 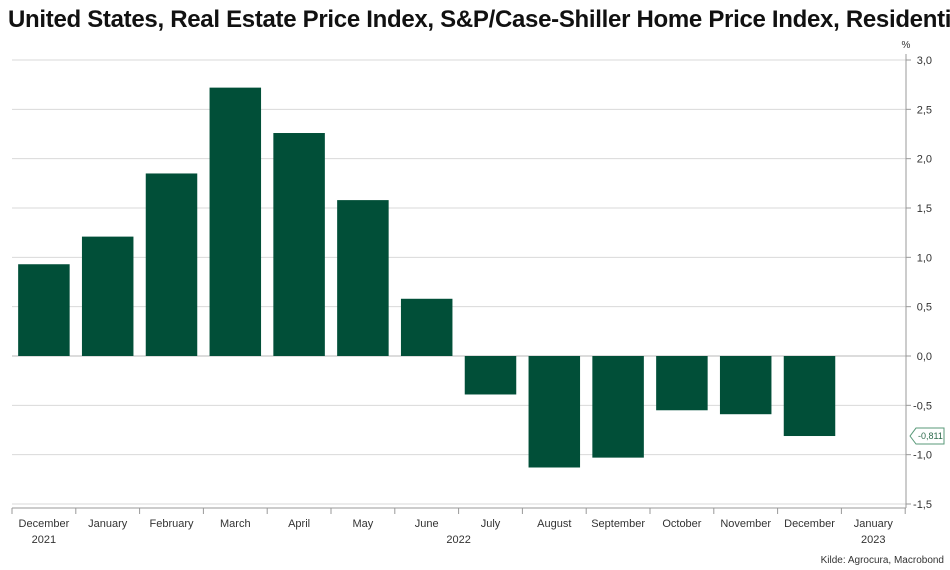 I want to click on y-tick-label: 2,5, so click(x=924, y=110).